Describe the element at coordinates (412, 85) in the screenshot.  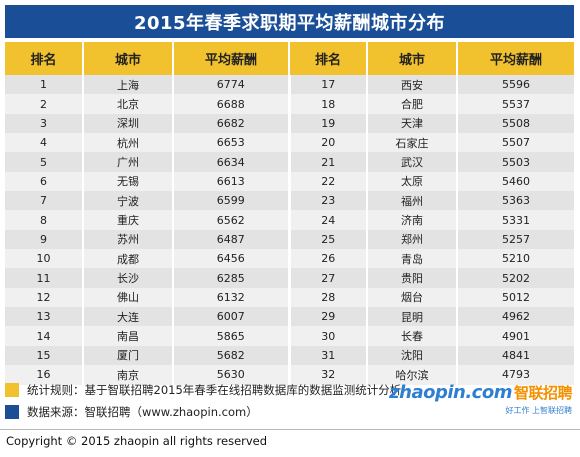
I see `table-cell: 西安` at that location.